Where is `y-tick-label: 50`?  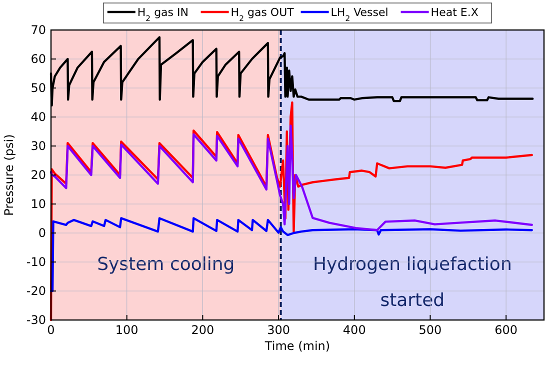 y-tick-label: 50 is located at coordinates (38, 88).